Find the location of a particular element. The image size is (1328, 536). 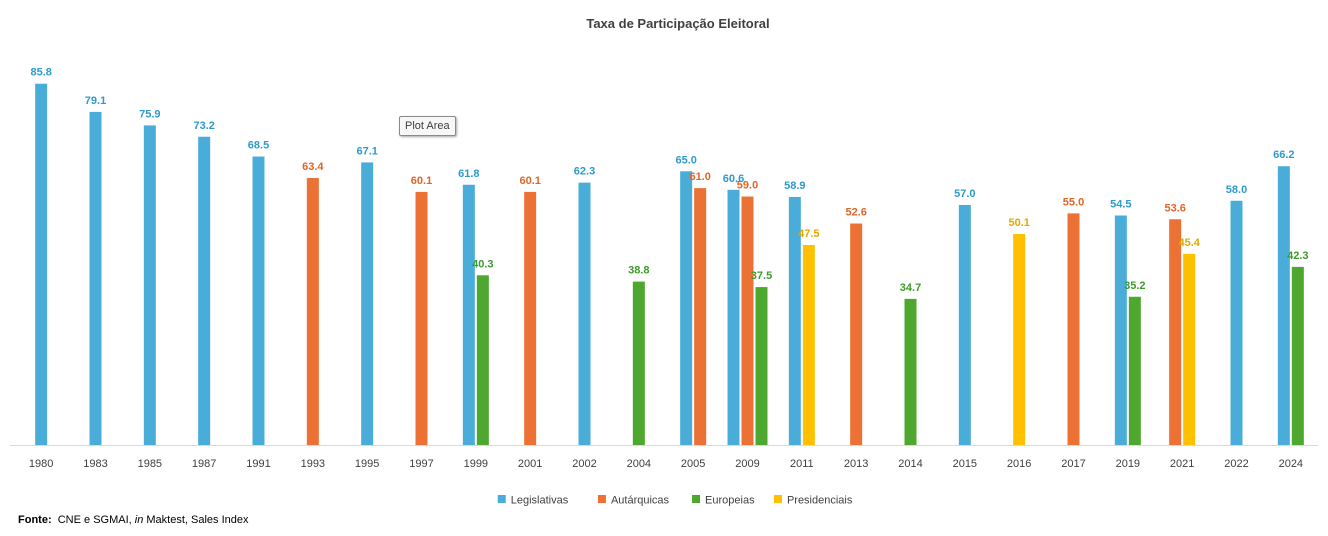

bar-europeias-2004 is located at coordinates (638, 363).